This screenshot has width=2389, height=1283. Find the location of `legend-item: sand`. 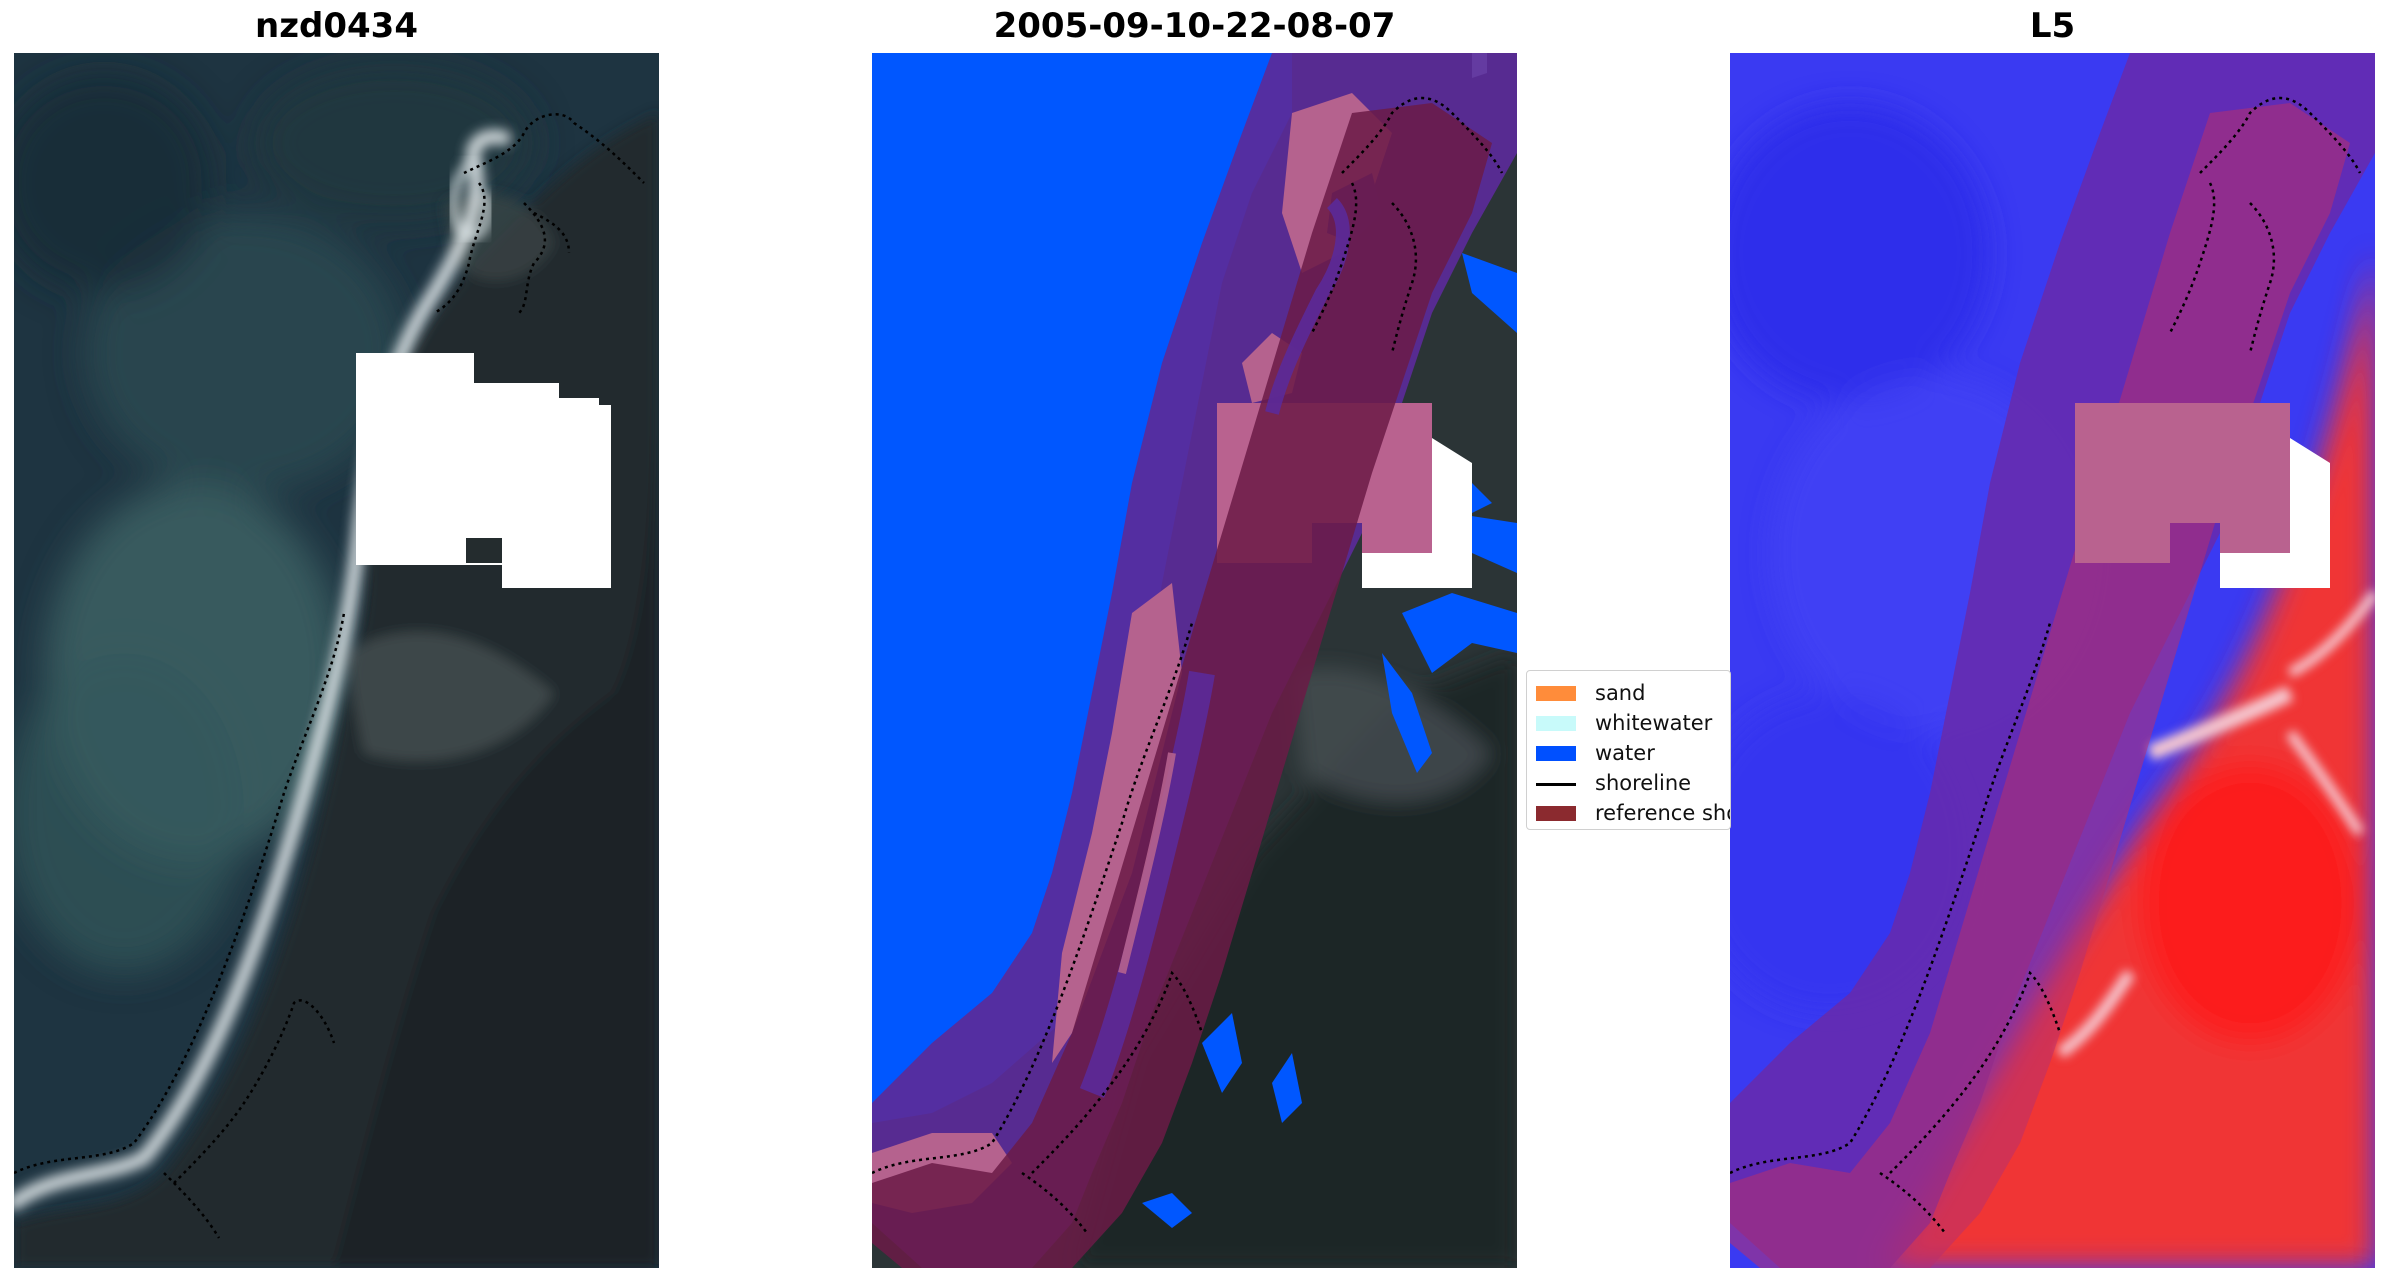

legend-item: sand is located at coordinates (1628, 693).